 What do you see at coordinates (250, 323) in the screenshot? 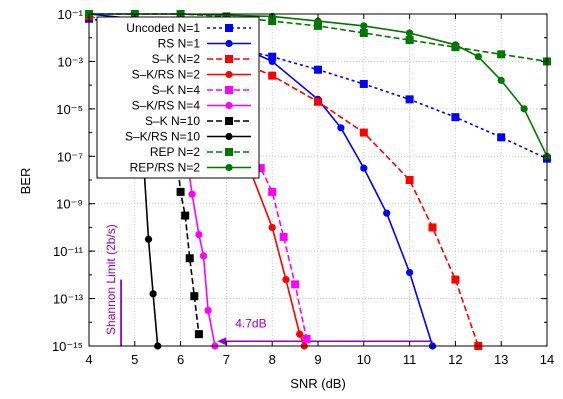
I see `gap-label: 4.7dB` at bounding box center [250, 323].